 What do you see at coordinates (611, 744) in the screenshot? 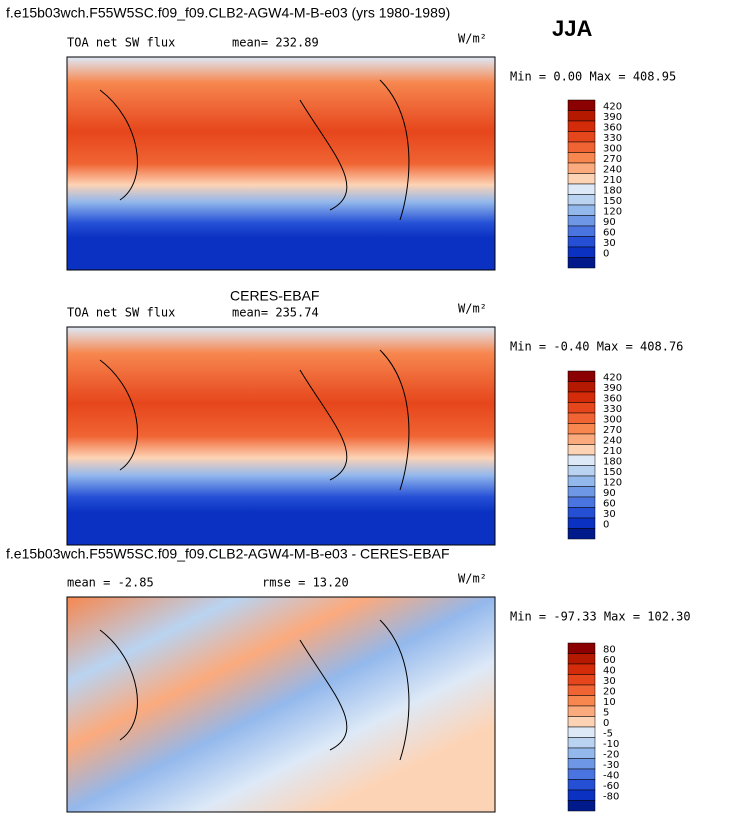
I see `colorbar-label: -10` at bounding box center [611, 744].